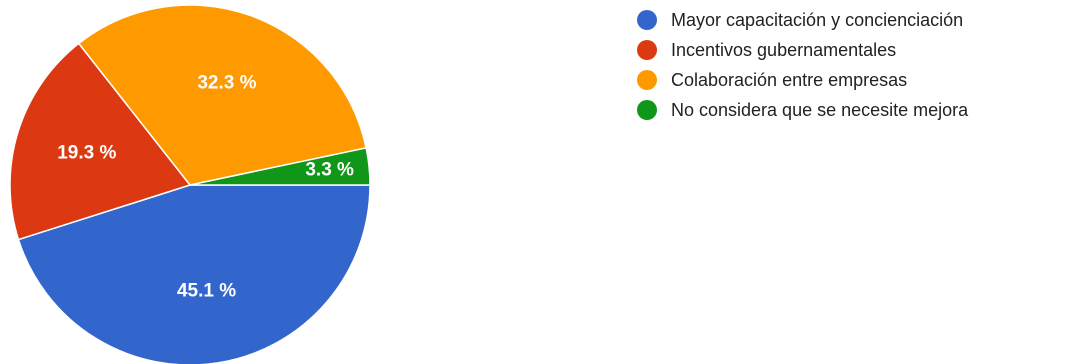 This screenshot has width=1073, height=364. Describe the element at coordinates (329, 169) in the screenshot. I see `pie-slice-label-3: 3.3 %` at that location.